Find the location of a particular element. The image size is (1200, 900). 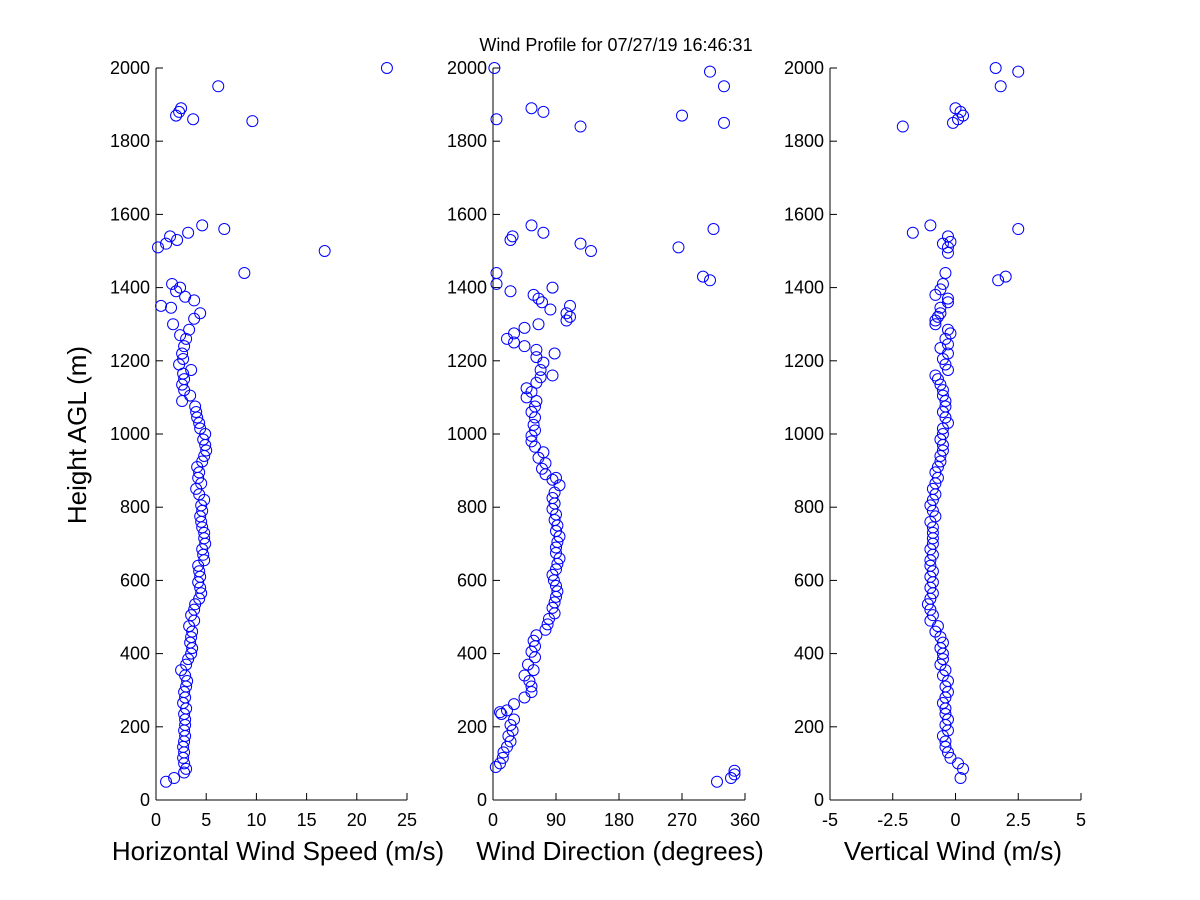

x-tick-label: -5 is located at coordinates (830, 820).